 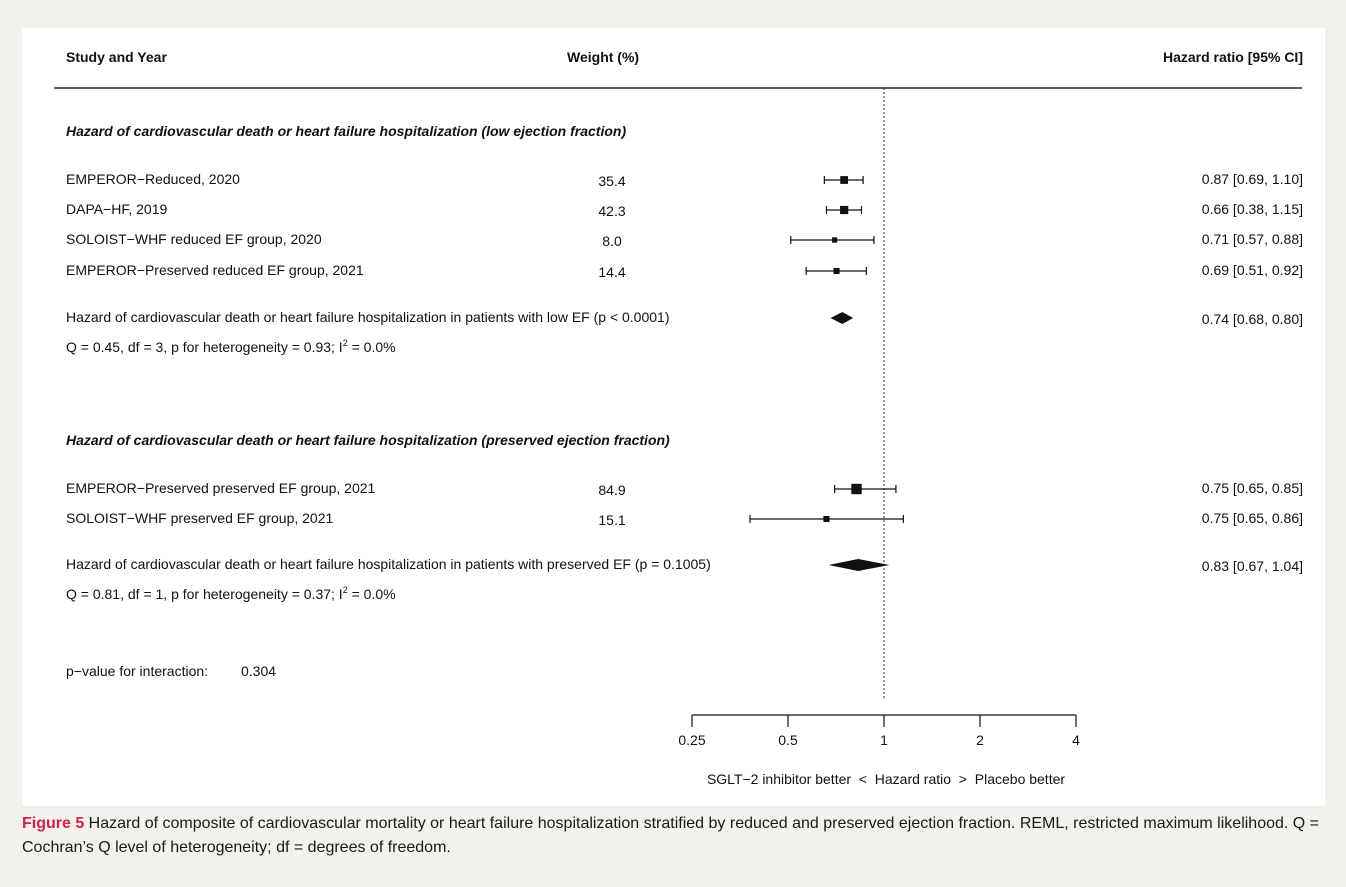 What do you see at coordinates (788, 740) in the screenshot?
I see `axis-tick-label: 0.5` at bounding box center [788, 740].